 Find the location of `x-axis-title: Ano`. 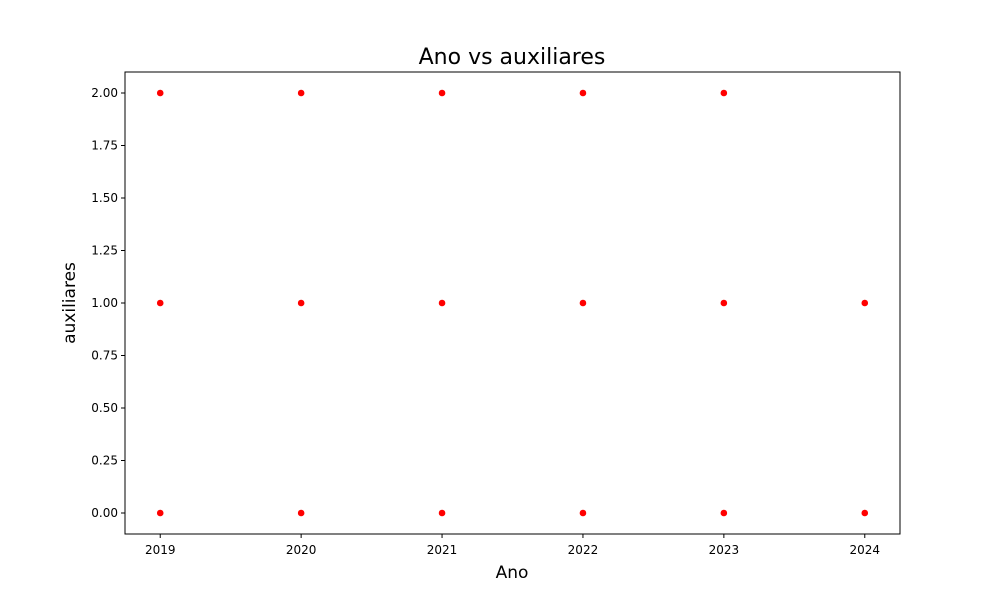

x-axis-title: Ano is located at coordinates (512, 573).